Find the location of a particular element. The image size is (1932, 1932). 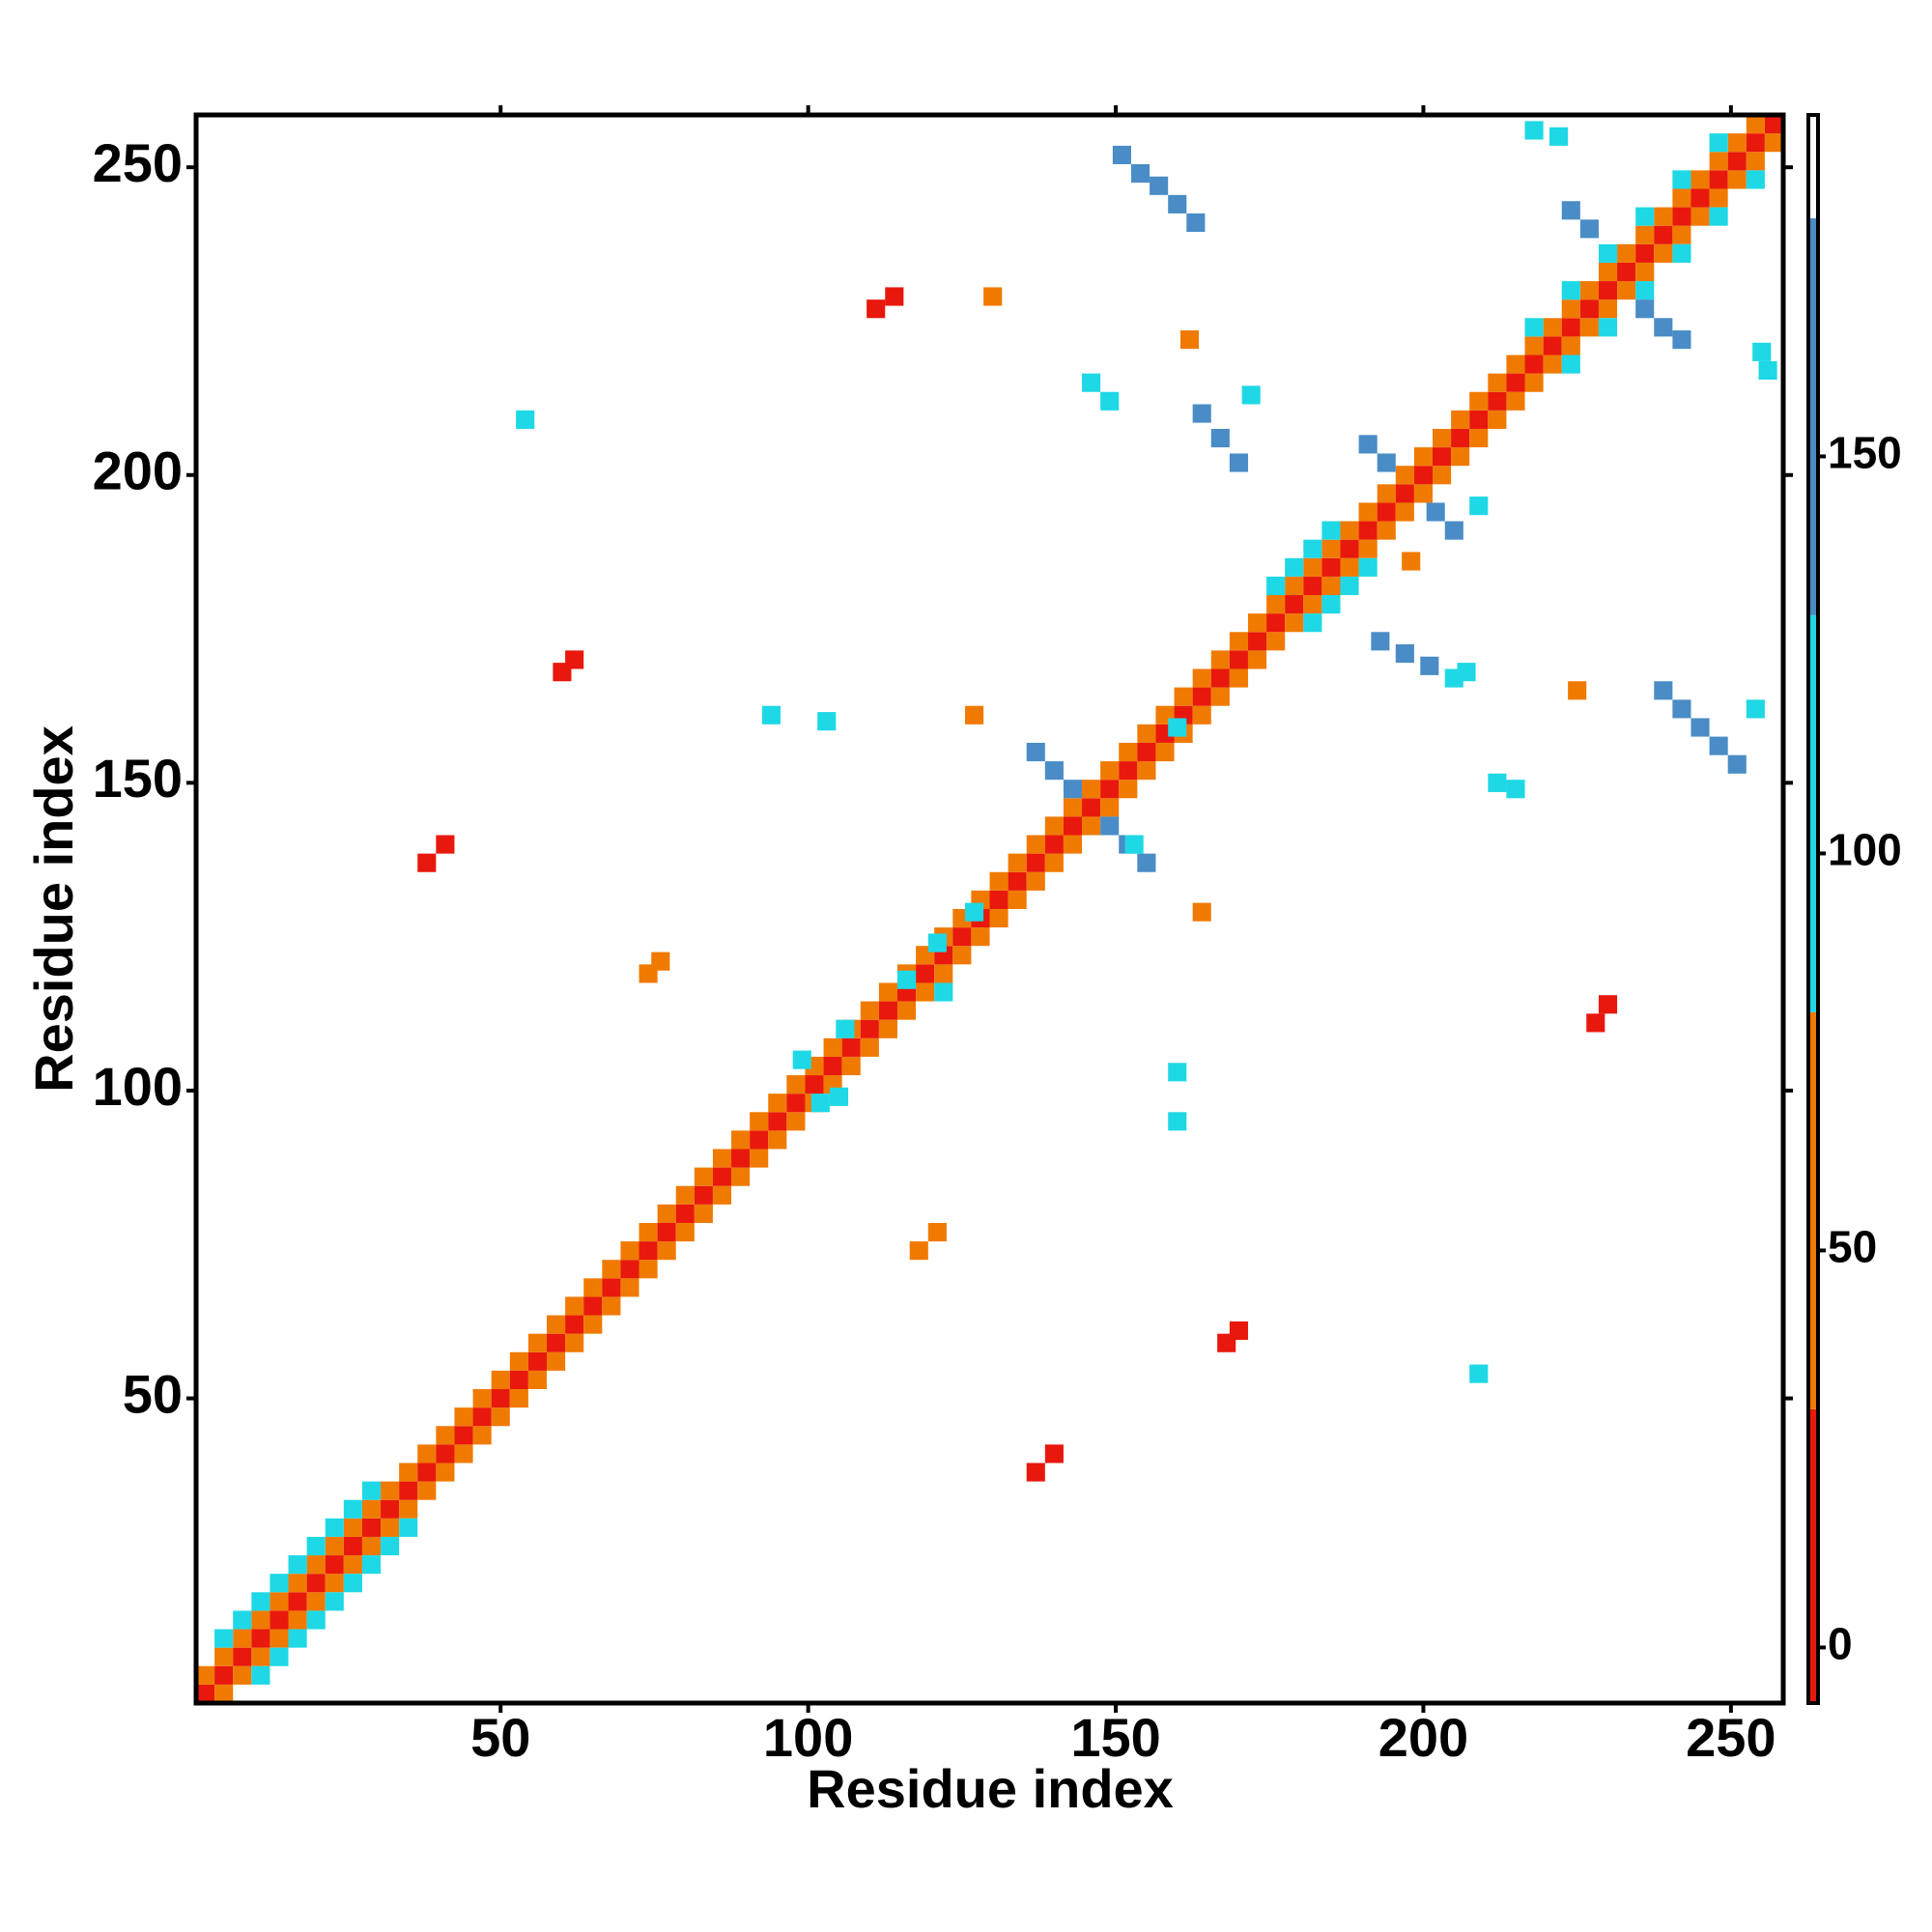

x-tick-label: 200 is located at coordinates (1423, 1737).